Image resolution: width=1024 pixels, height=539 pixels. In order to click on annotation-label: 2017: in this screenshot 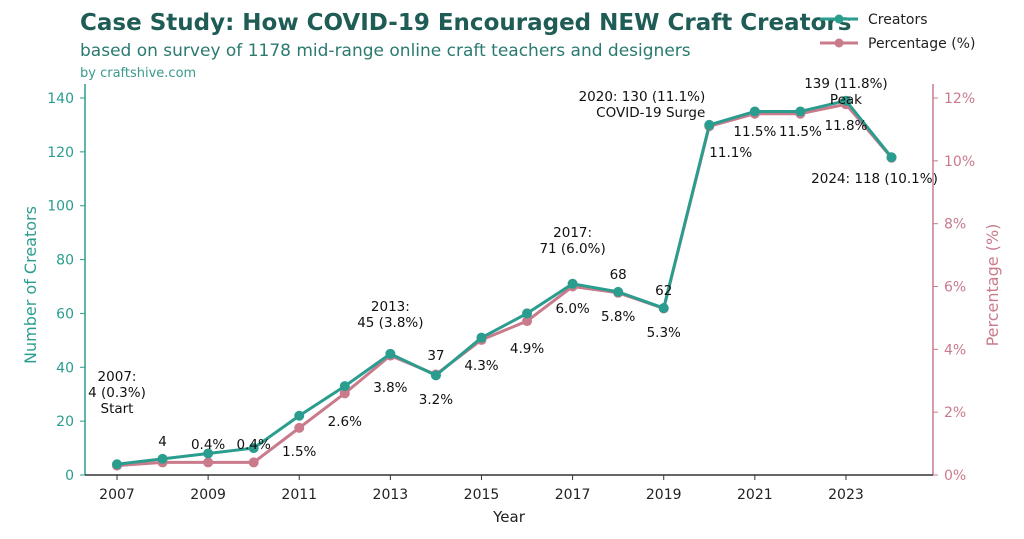, I will do `click(572, 233)`.